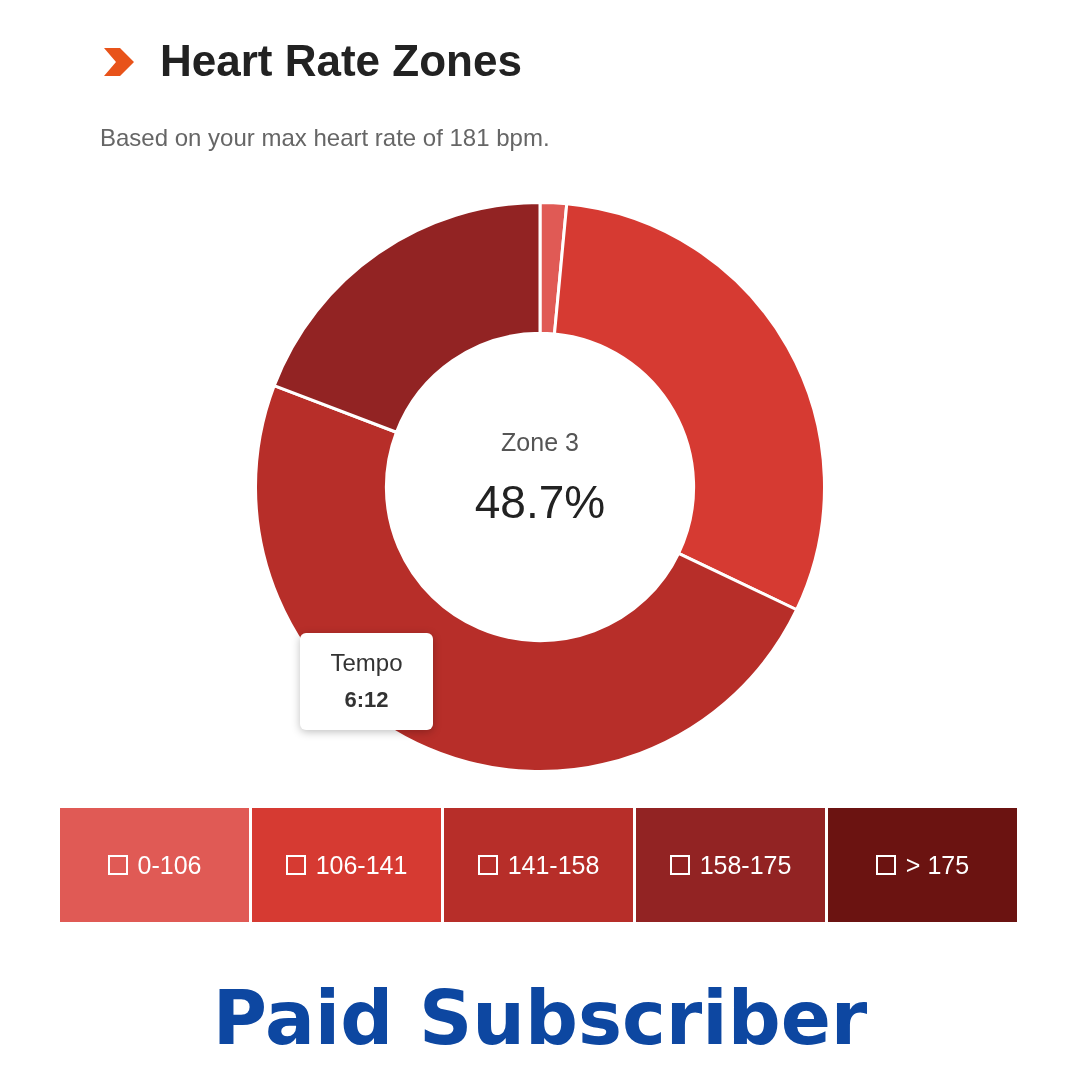  I want to click on legend-label: 158-175, so click(745, 865).